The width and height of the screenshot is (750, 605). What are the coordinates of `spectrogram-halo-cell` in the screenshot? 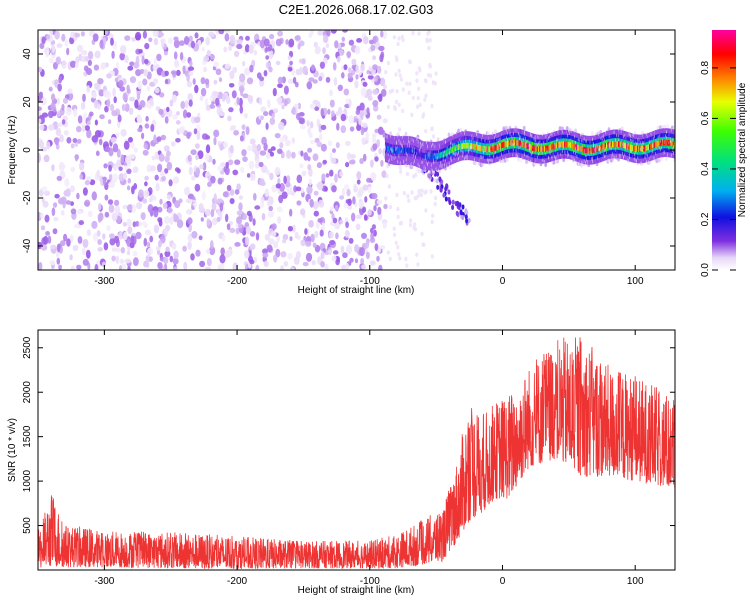 It's located at (562, 128).